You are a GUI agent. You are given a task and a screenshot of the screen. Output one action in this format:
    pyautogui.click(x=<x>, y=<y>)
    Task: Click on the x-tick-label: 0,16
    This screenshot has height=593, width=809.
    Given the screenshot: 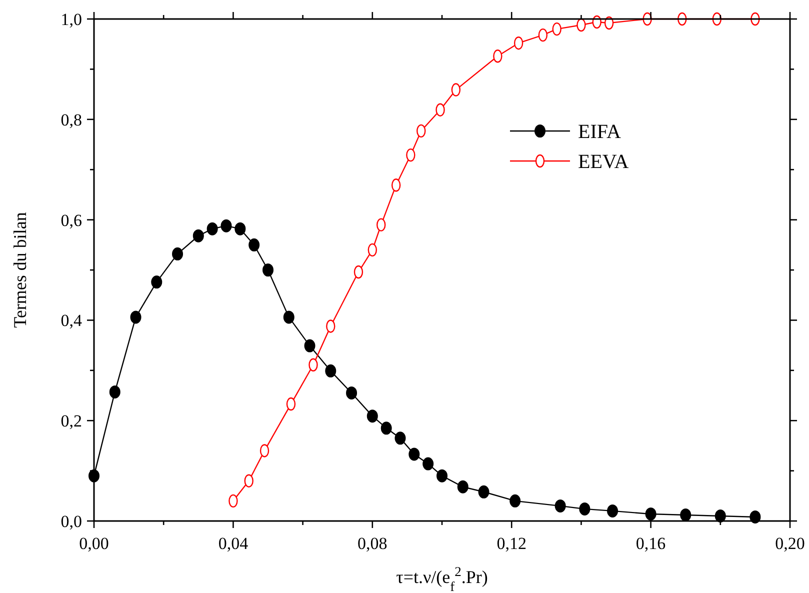 What is the action you would take?
    pyautogui.click(x=651, y=543)
    